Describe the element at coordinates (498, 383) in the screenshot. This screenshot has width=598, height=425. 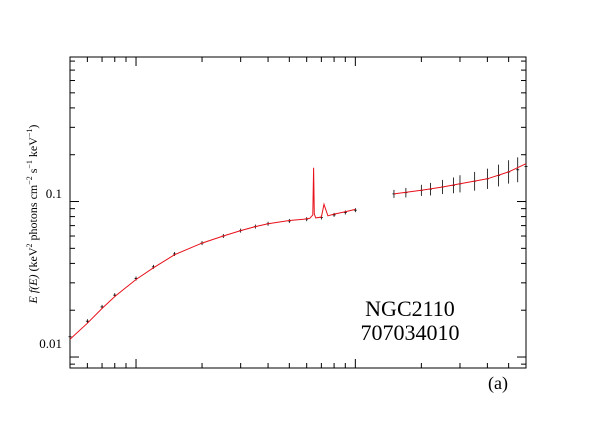
I see `panel-label: (a)` at that location.